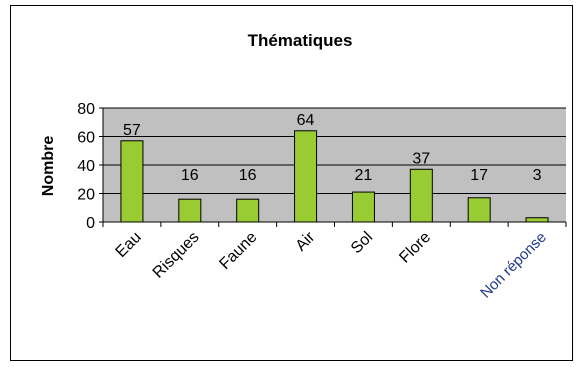  What do you see at coordinates (513, 265) in the screenshot?
I see `x-category-label: Non réponse` at bounding box center [513, 265].